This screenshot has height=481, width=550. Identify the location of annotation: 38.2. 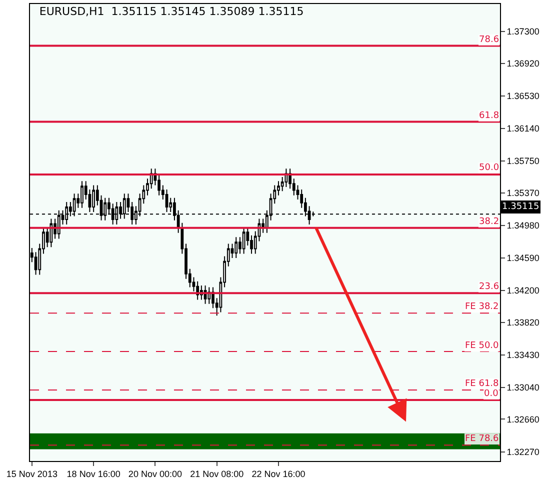
(489, 222).